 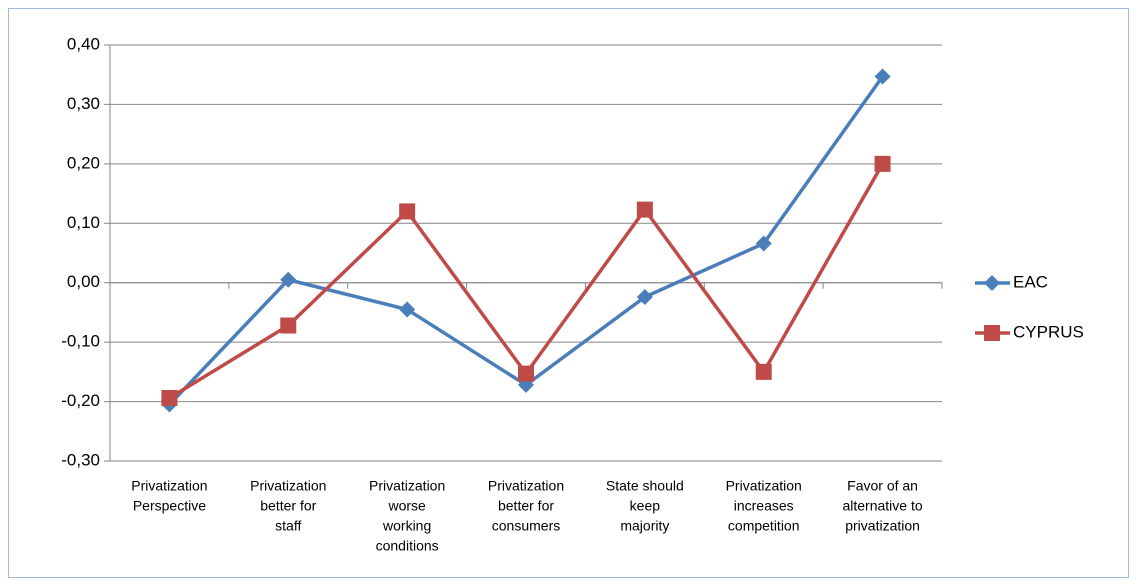 What do you see at coordinates (407, 546) in the screenshot?
I see `x-tick-label: conditions` at bounding box center [407, 546].